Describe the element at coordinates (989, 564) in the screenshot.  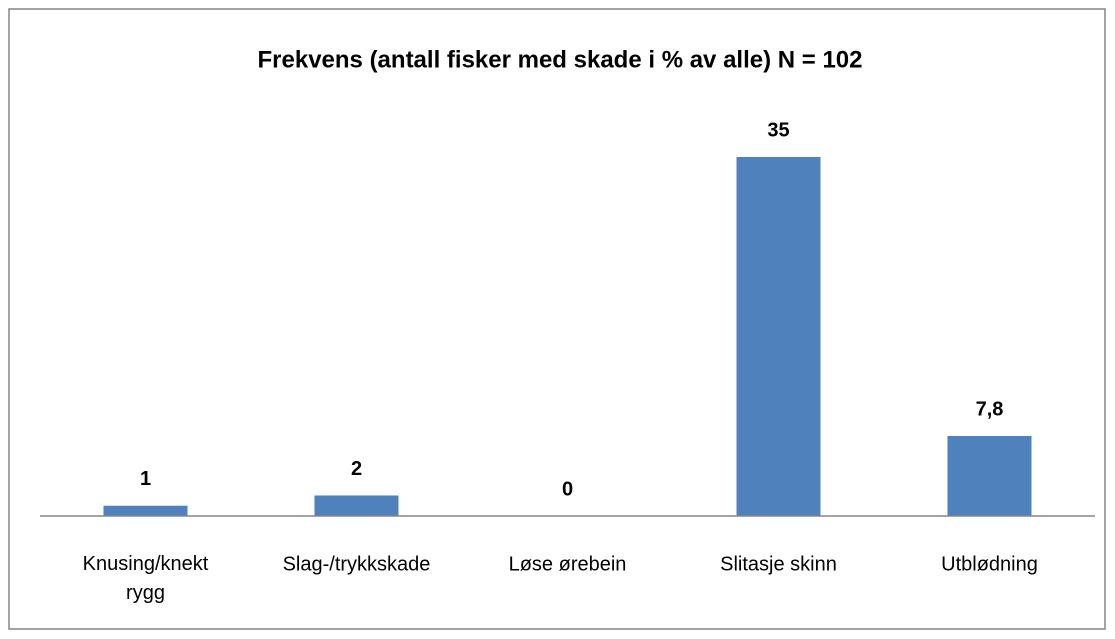
I see `x-tick-label: Utblødning` at that location.